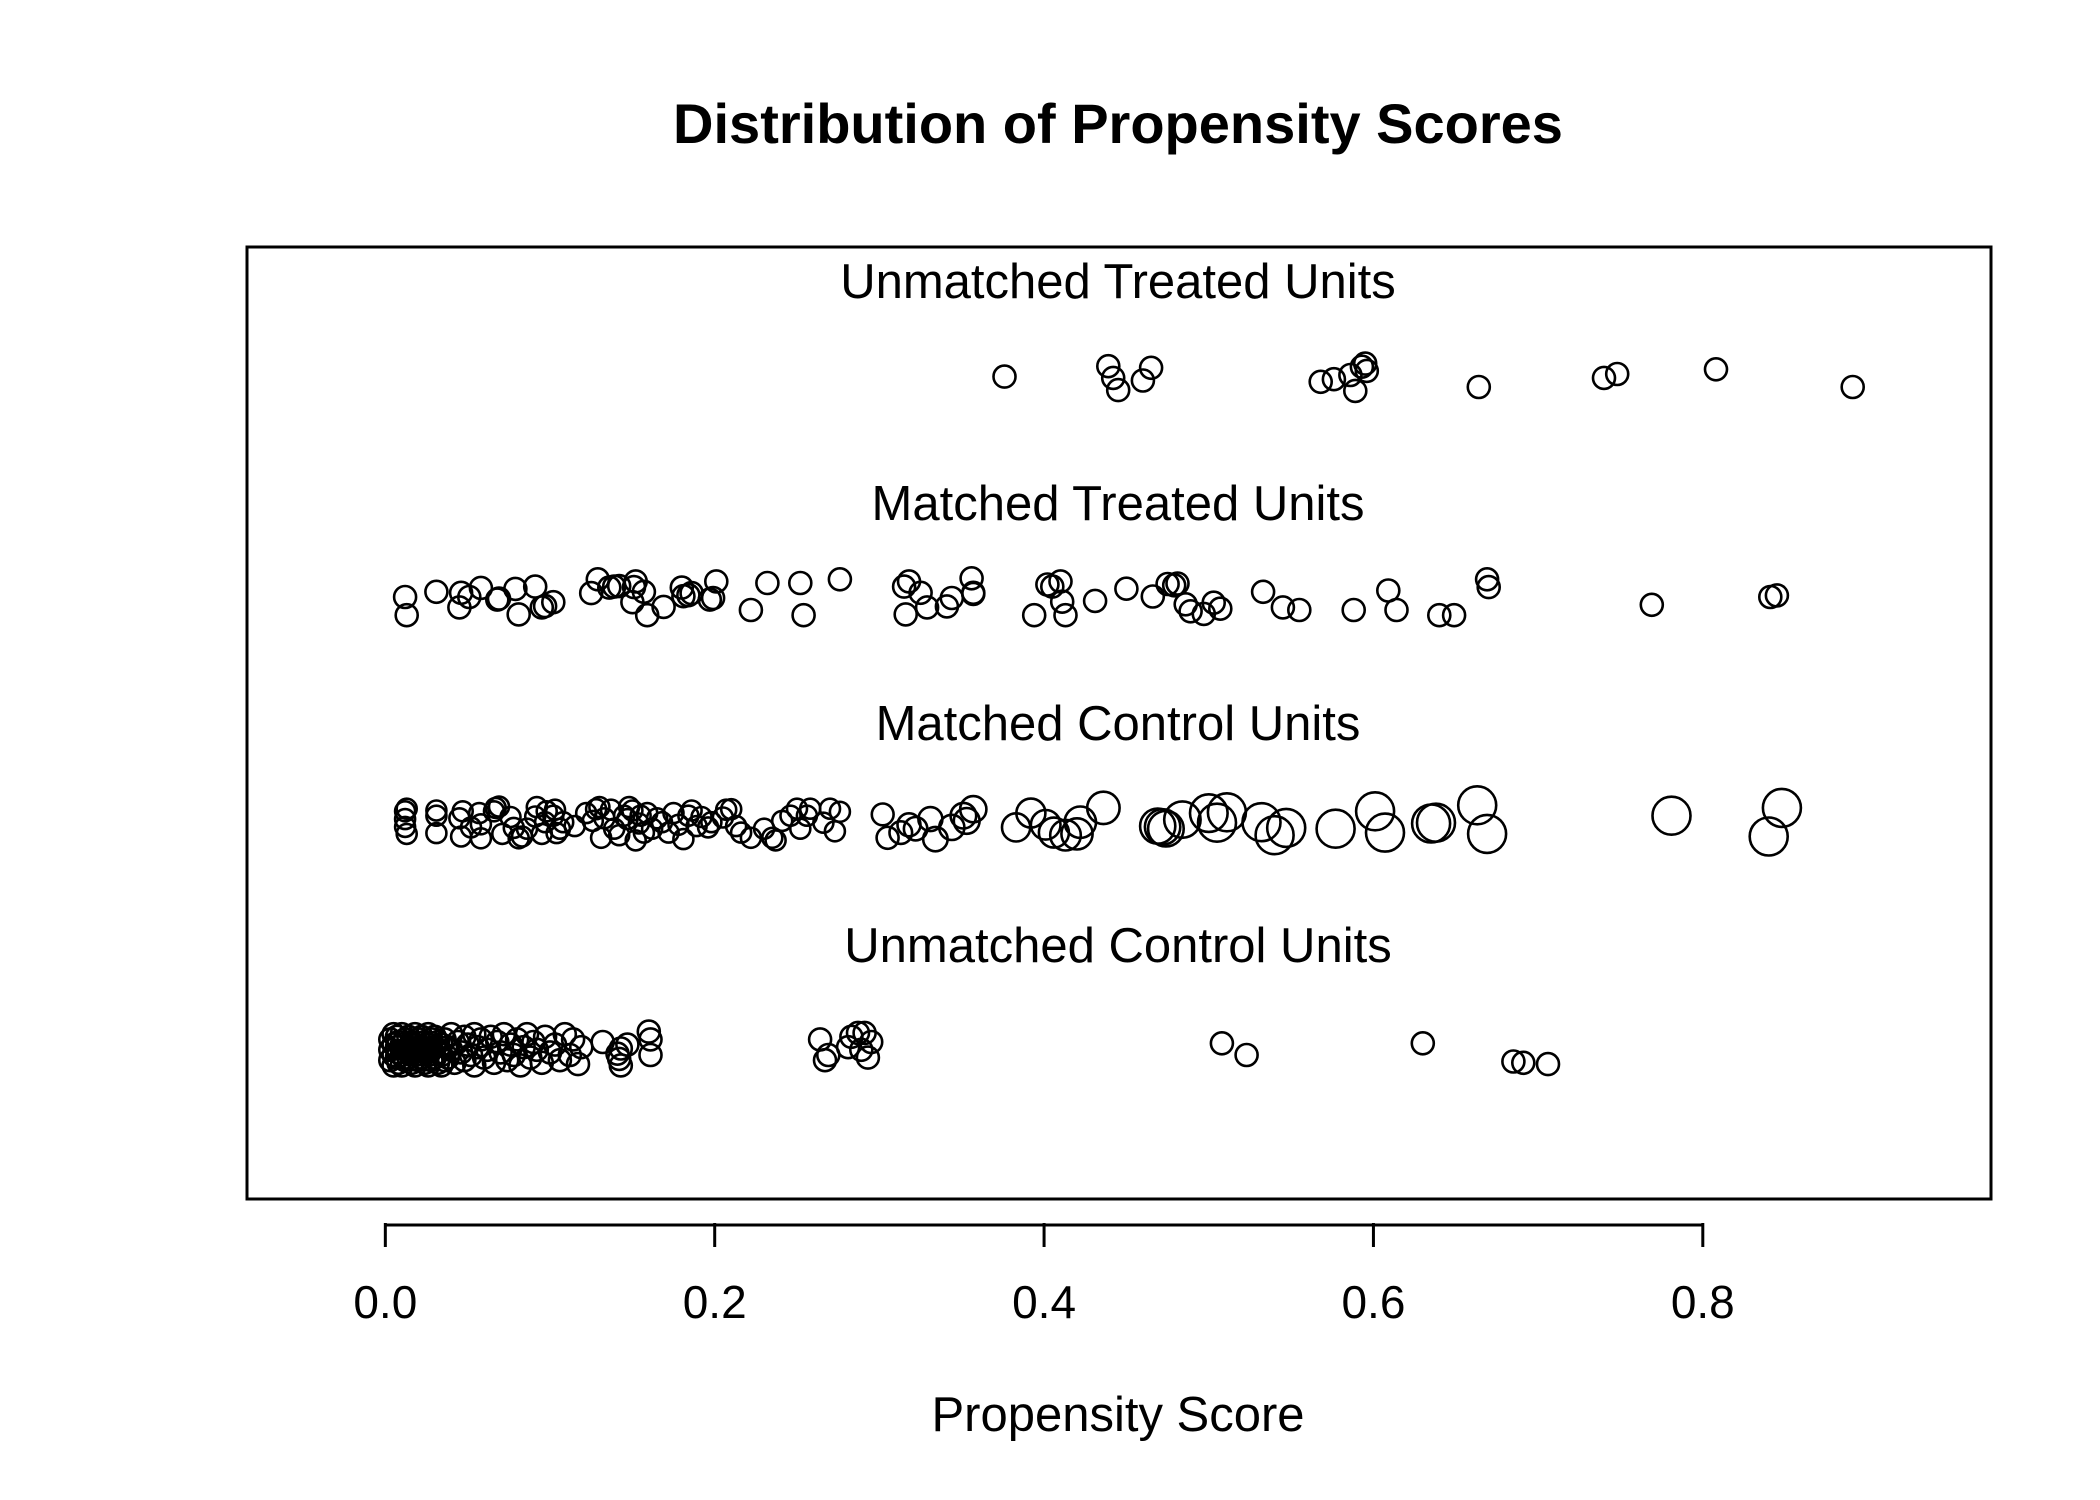 This screenshot has height=1500, width=2100. What do you see at coordinates (1091, 596) in the screenshot?
I see `series-1-points` at bounding box center [1091, 596].